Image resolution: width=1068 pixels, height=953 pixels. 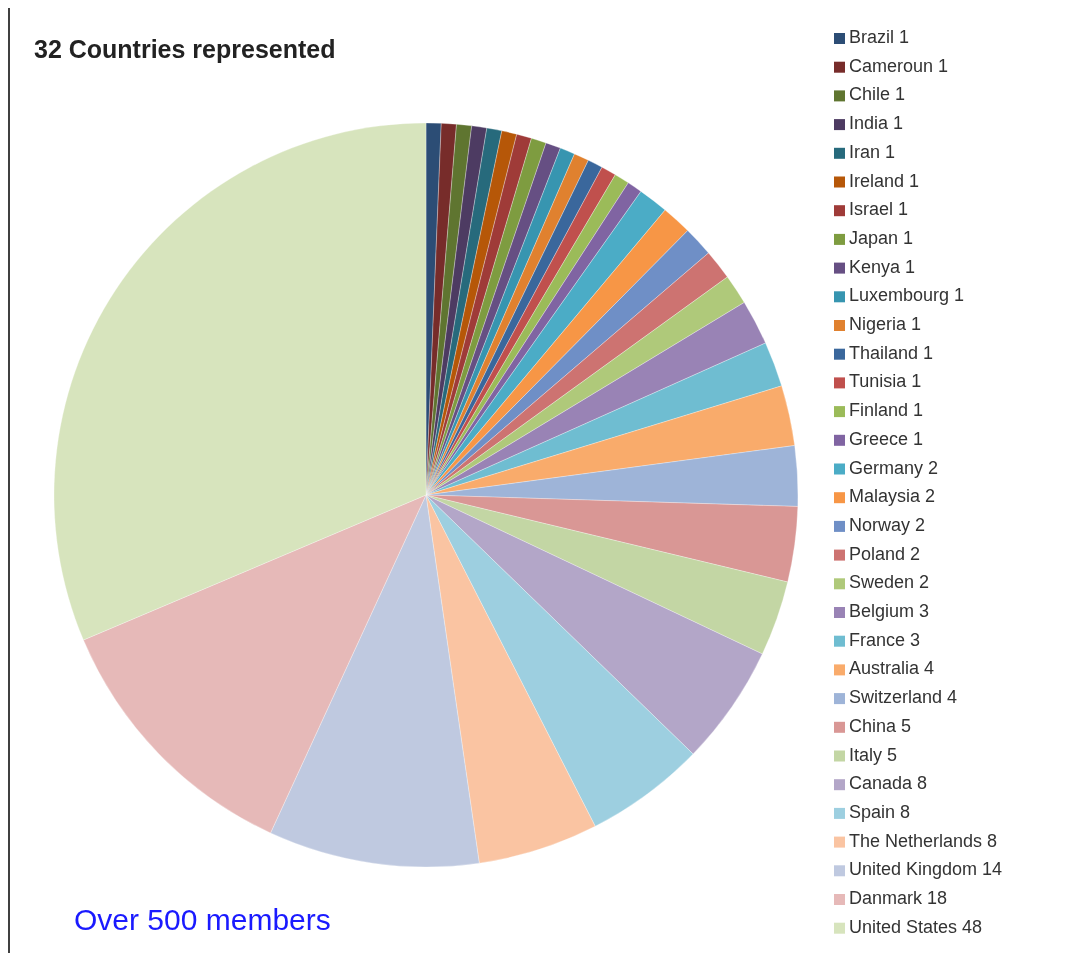 I want to click on legend-label: Ireland 1, so click(x=884, y=180).